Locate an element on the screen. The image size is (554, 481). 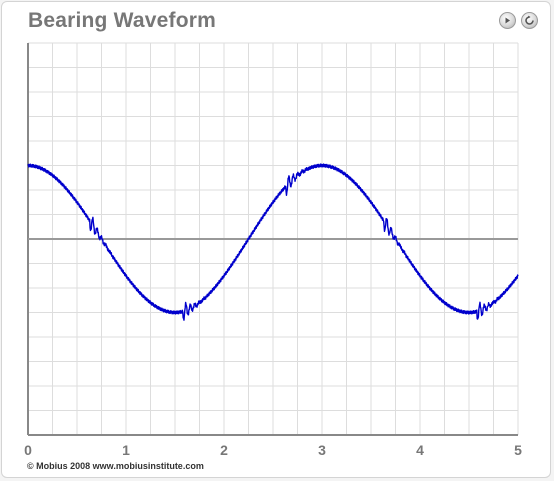
x-tick-labels: 0 1 2 3 4 5 is located at coordinates (273, 450).